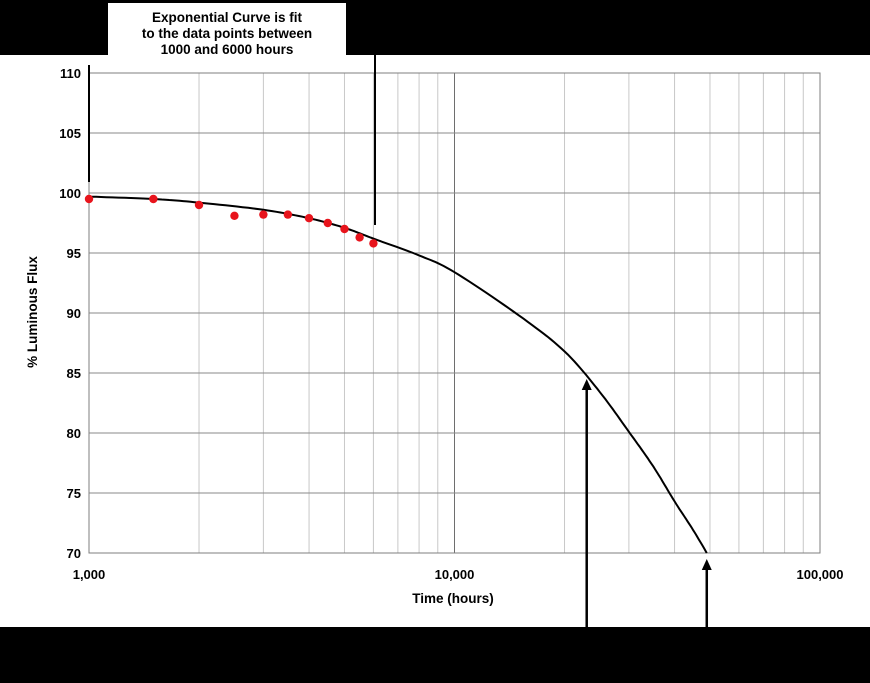 The height and width of the screenshot is (683, 870). I want to click on y-tick-label: 95, so click(74, 253).